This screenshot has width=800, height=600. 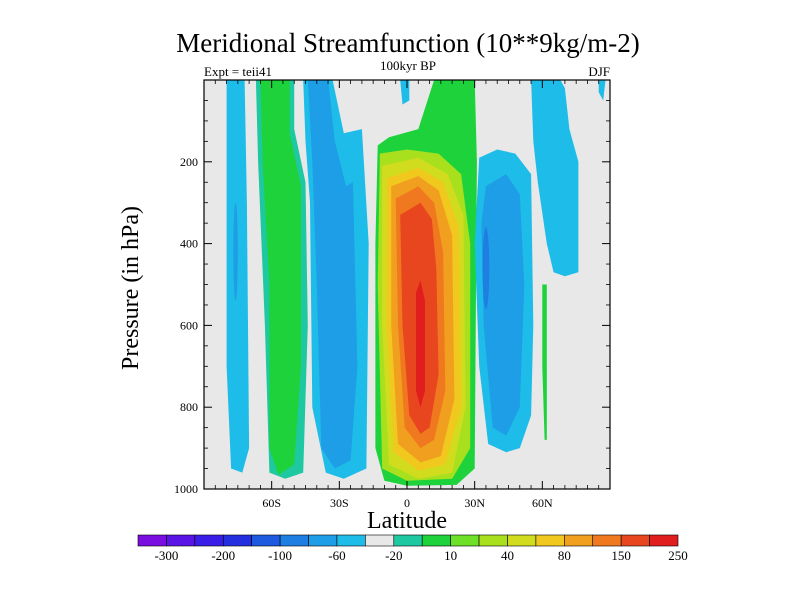 What do you see at coordinates (189, 244) in the screenshot?
I see `y-tick-label: 400` at bounding box center [189, 244].